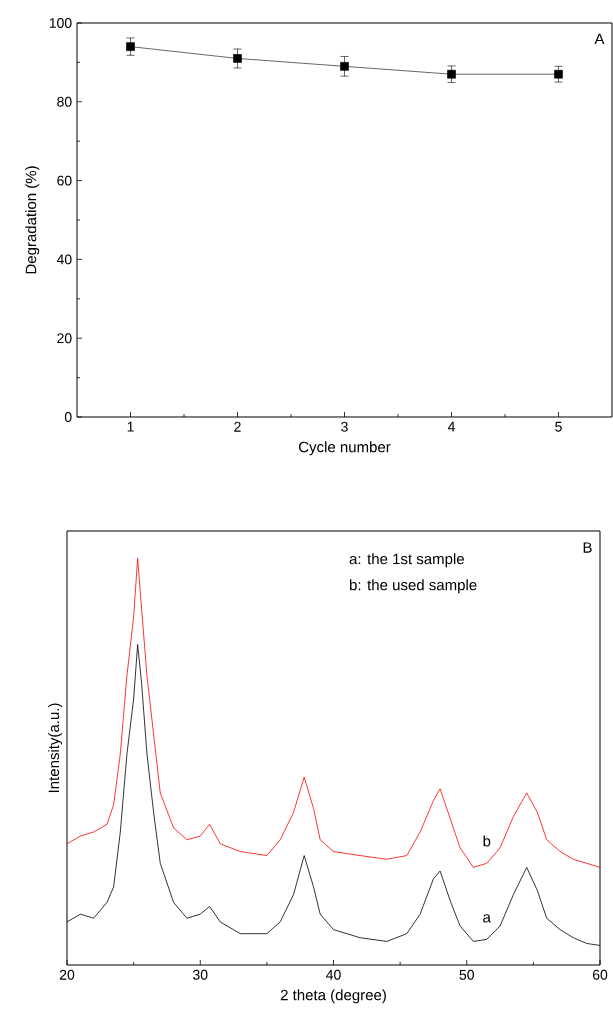 The height and width of the screenshot is (1021, 613). I want to click on annotation: a, so click(487, 918).